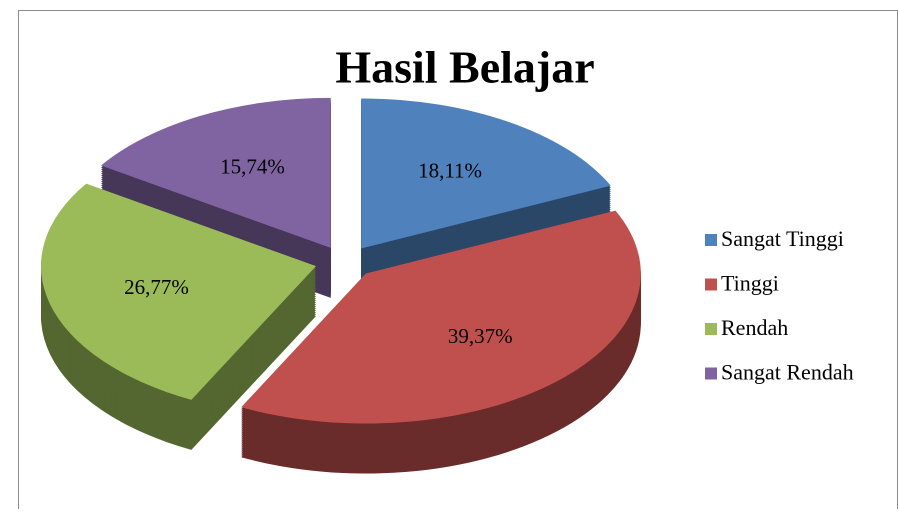 The width and height of the screenshot is (899, 514). Describe the element at coordinates (464, 67) in the screenshot. I see `chart-title: Hasil Belajar` at that location.